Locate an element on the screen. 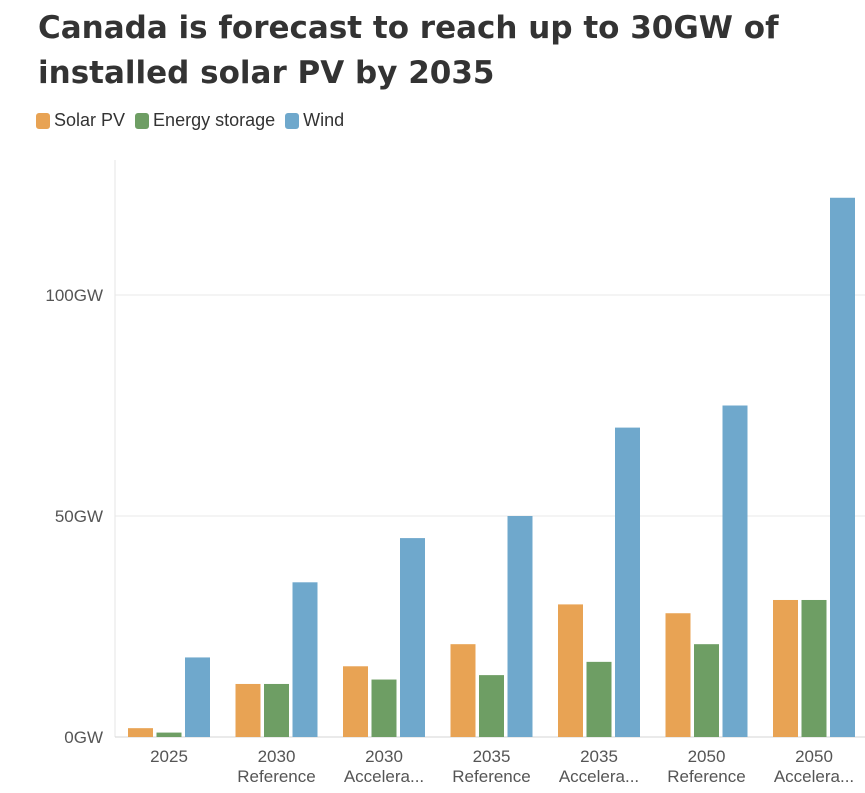 This screenshot has width=865, height=793. legend-swatch-wind is located at coordinates (292, 120).